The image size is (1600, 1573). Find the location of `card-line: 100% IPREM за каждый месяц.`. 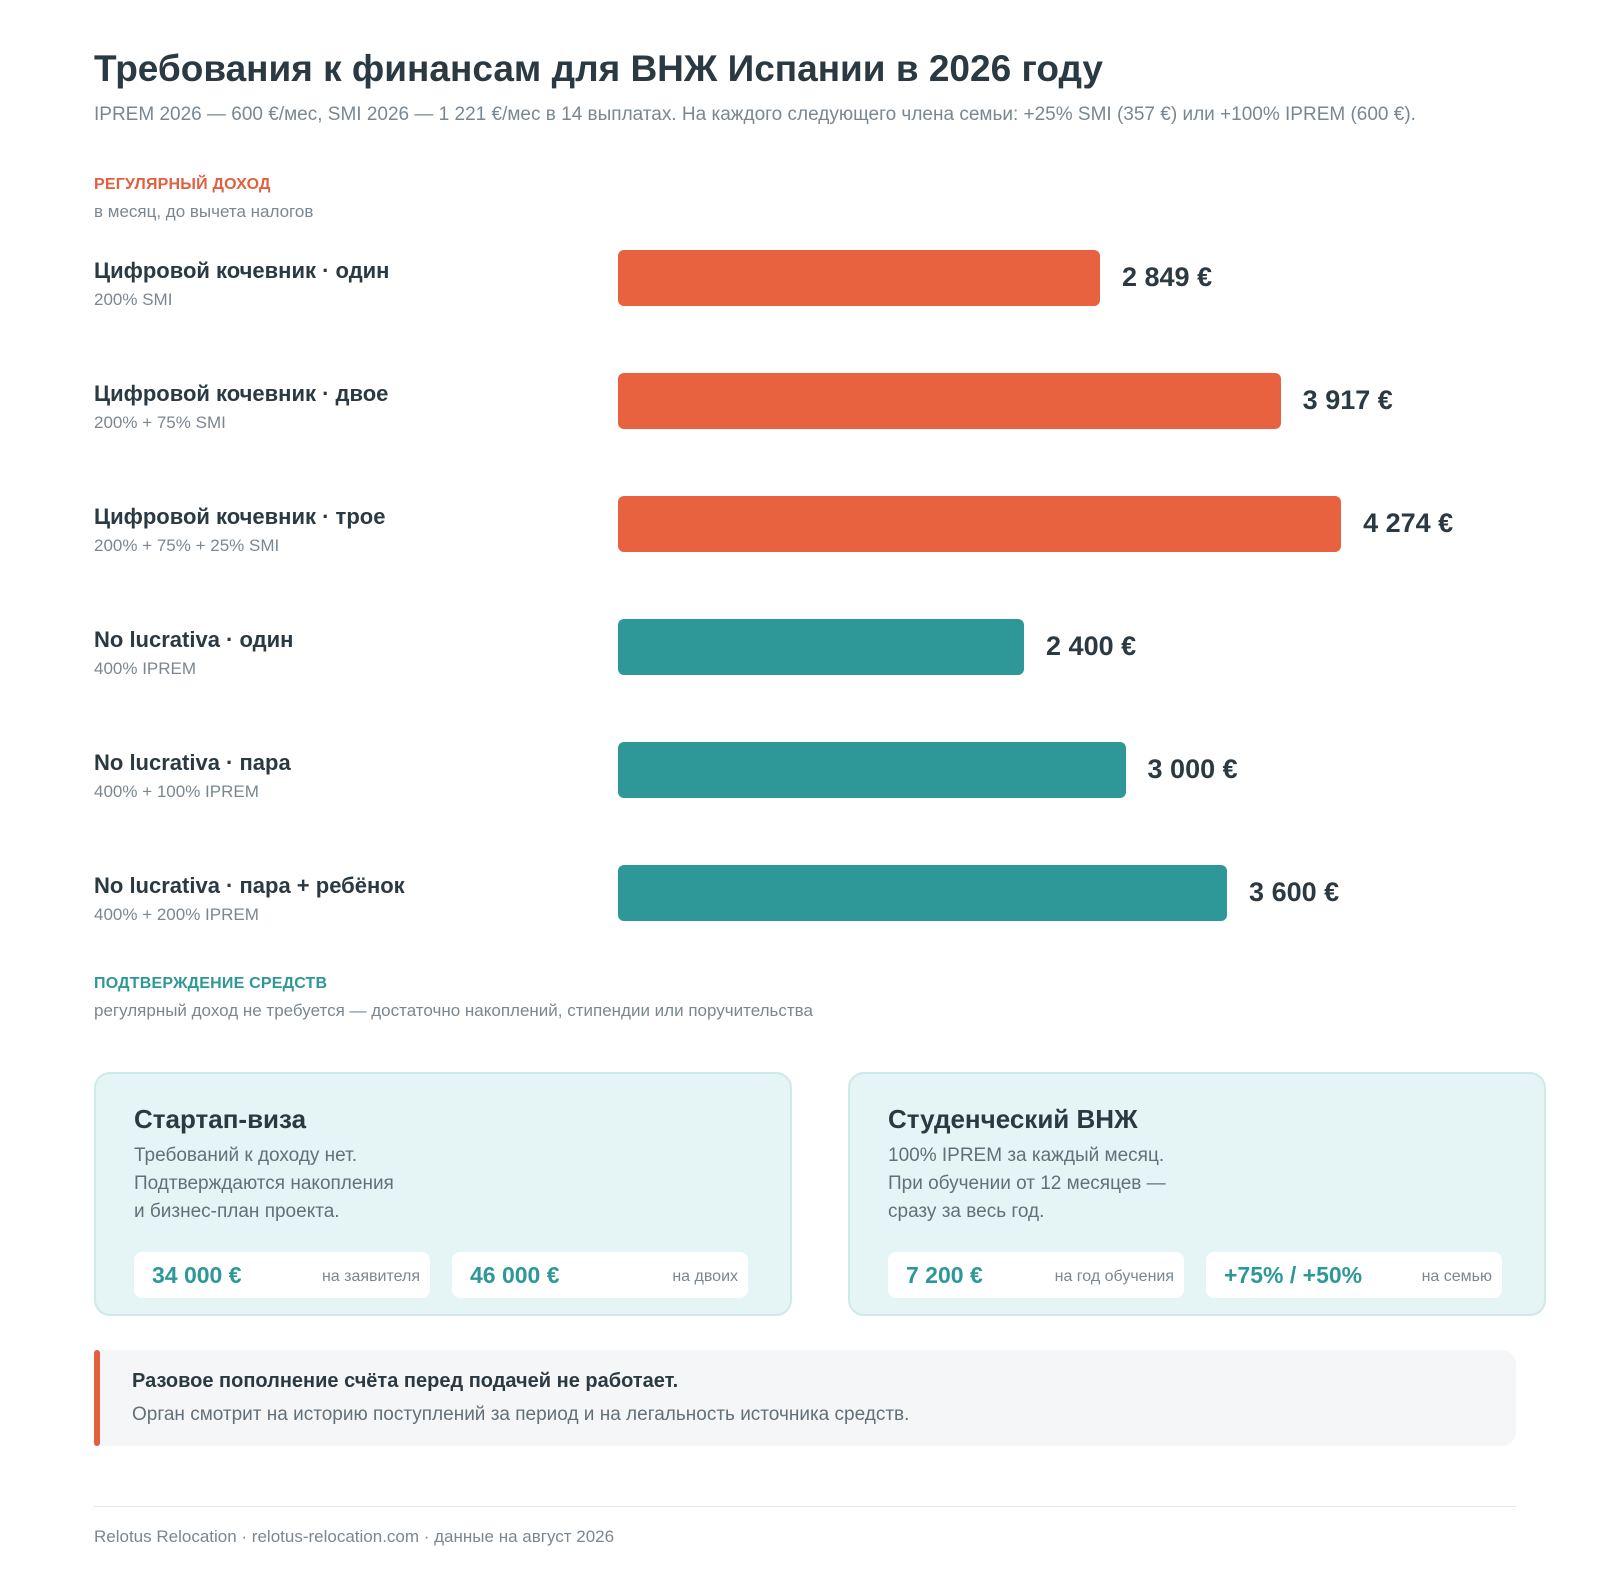

card-line: 100% IPREM за каждый месяц. is located at coordinates (1026, 1155).